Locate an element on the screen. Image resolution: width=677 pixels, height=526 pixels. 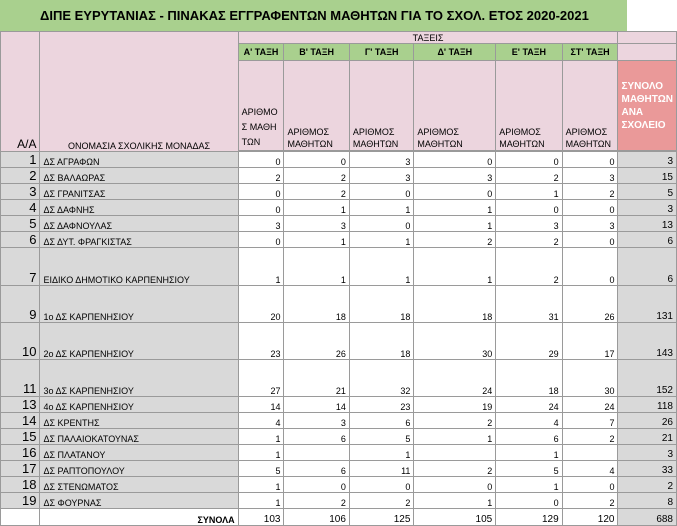
header-class-st: ΣΤ' ΤΑΞΗ is located at coordinates (590, 52).